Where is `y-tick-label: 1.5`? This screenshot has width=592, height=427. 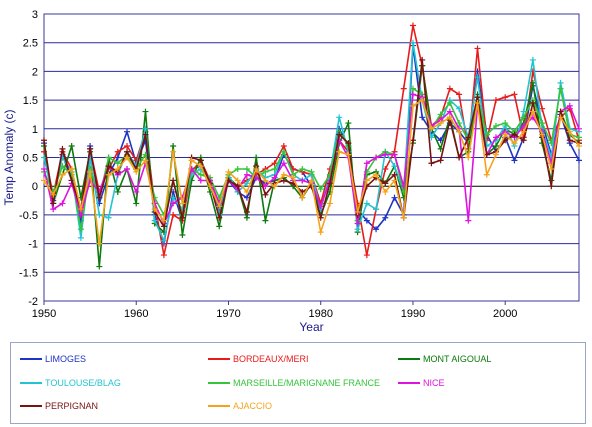 y-tick-label: 1.5 is located at coordinates (30, 101).